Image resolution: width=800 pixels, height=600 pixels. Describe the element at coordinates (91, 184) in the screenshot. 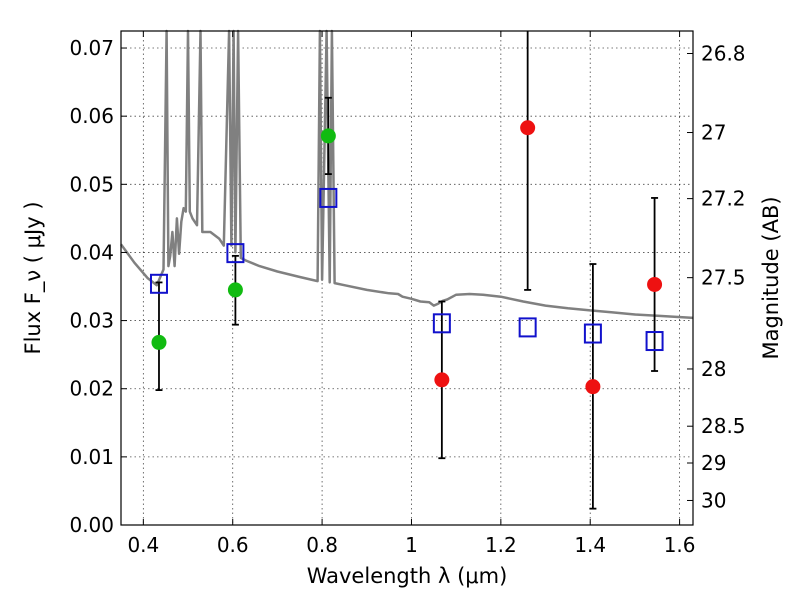

I see `y-tick-label: 0.05` at that location.